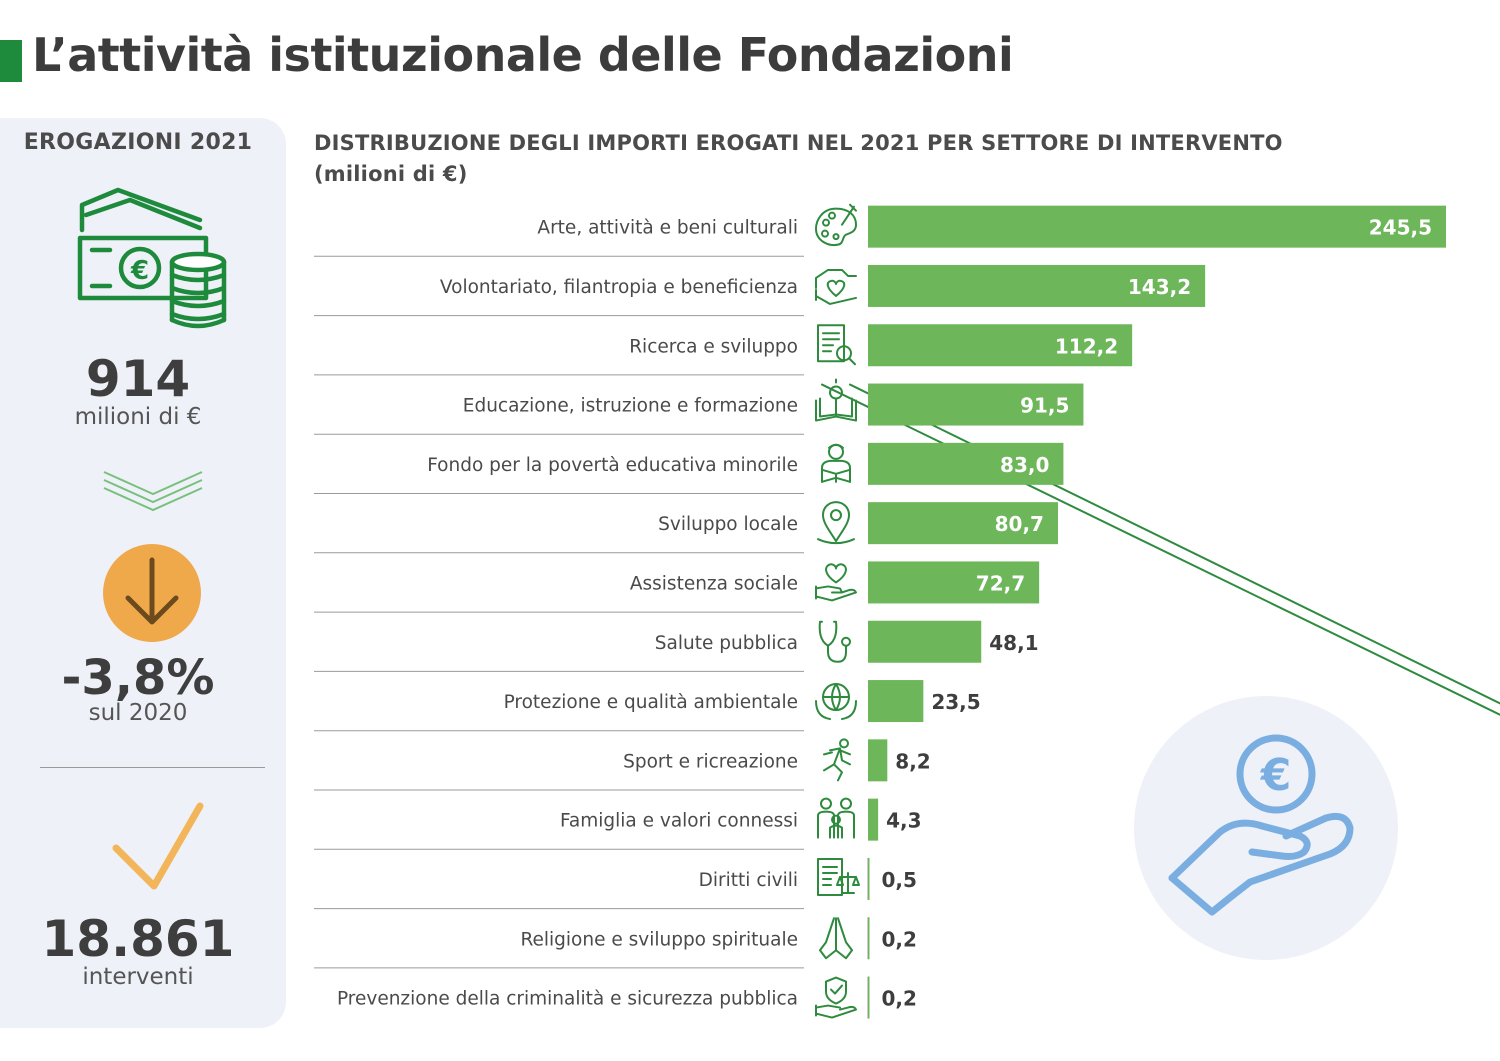  What do you see at coordinates (836, 582) in the screenshot?
I see `heart-hand-icon` at bounding box center [836, 582].